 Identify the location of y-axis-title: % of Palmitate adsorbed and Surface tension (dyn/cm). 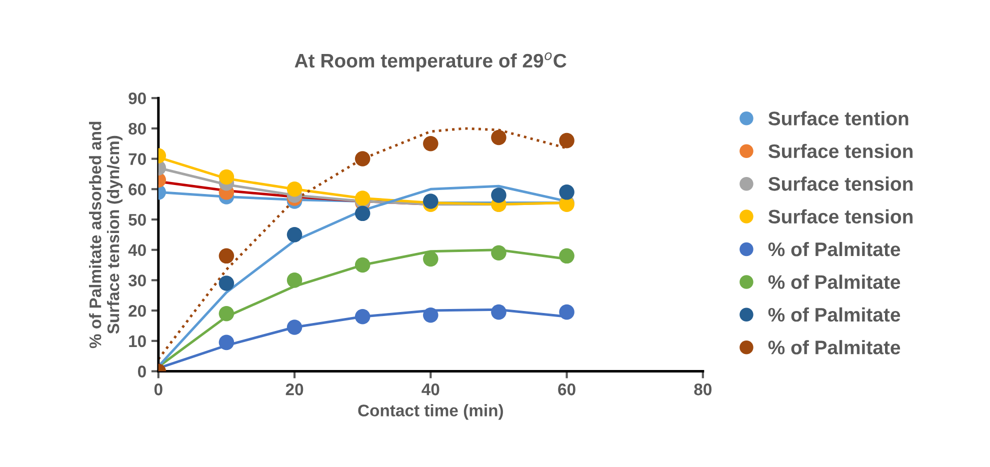
(105, 235).